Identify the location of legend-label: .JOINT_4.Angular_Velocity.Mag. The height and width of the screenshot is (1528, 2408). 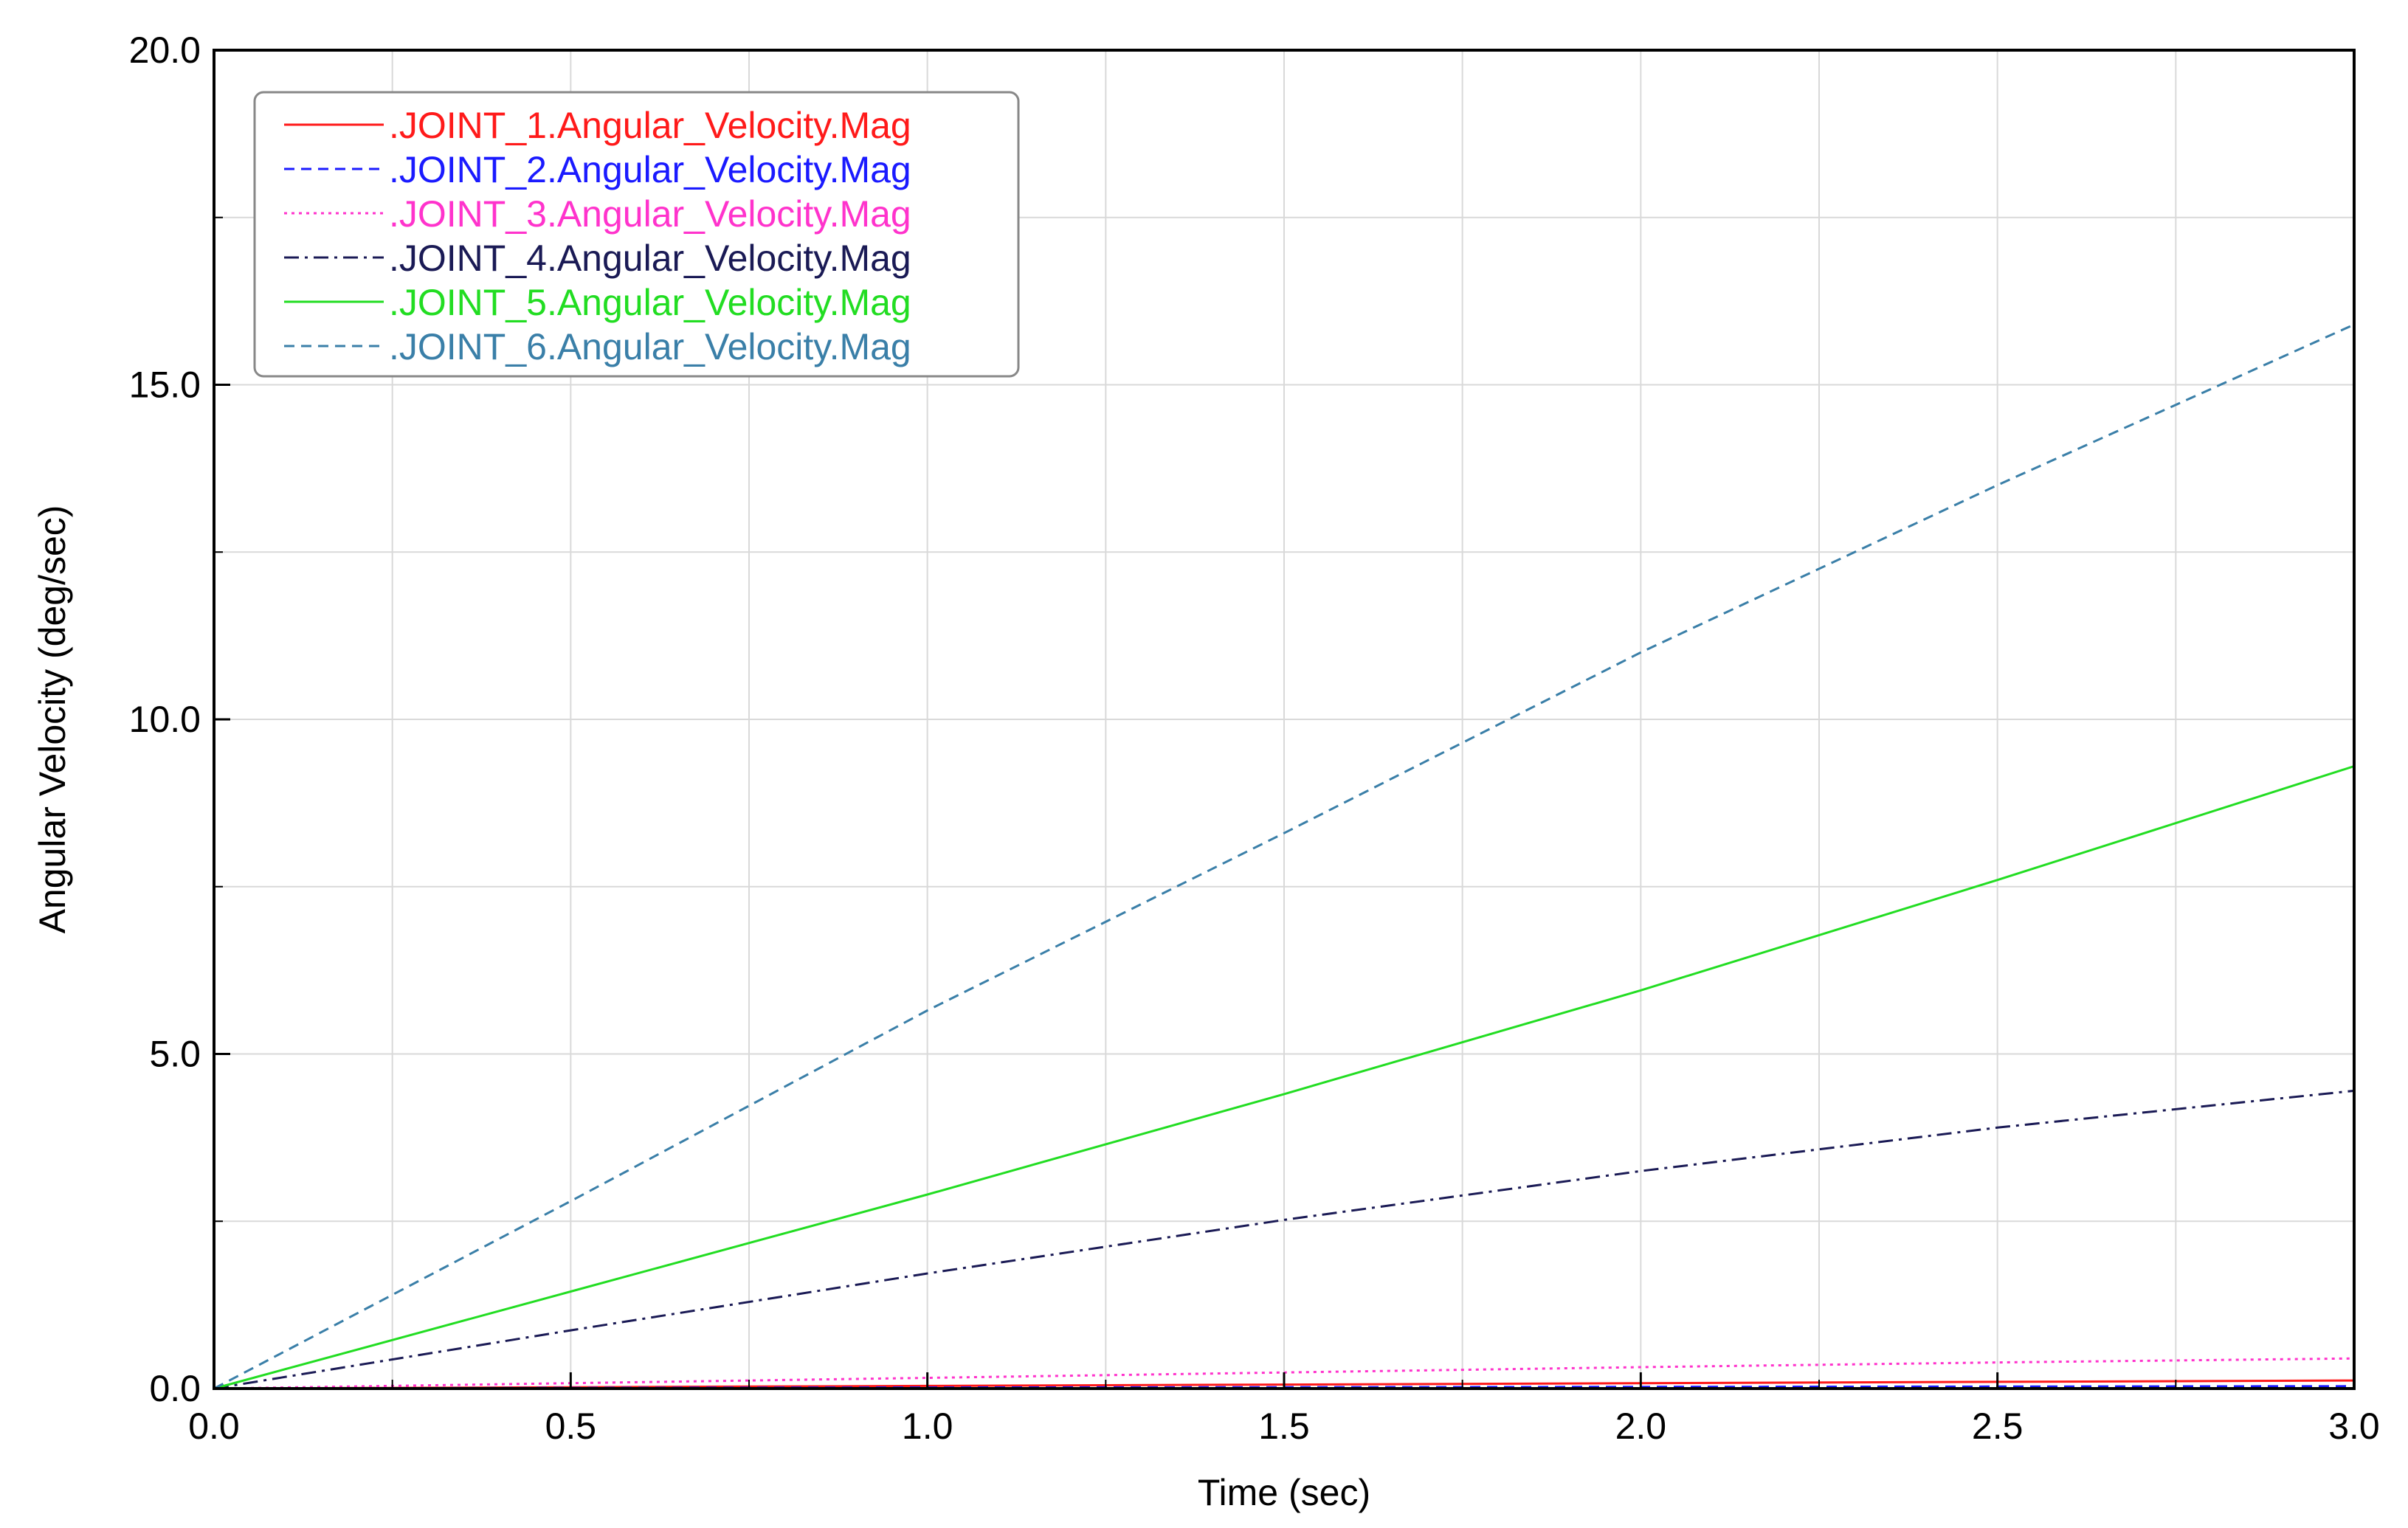
(650, 258).